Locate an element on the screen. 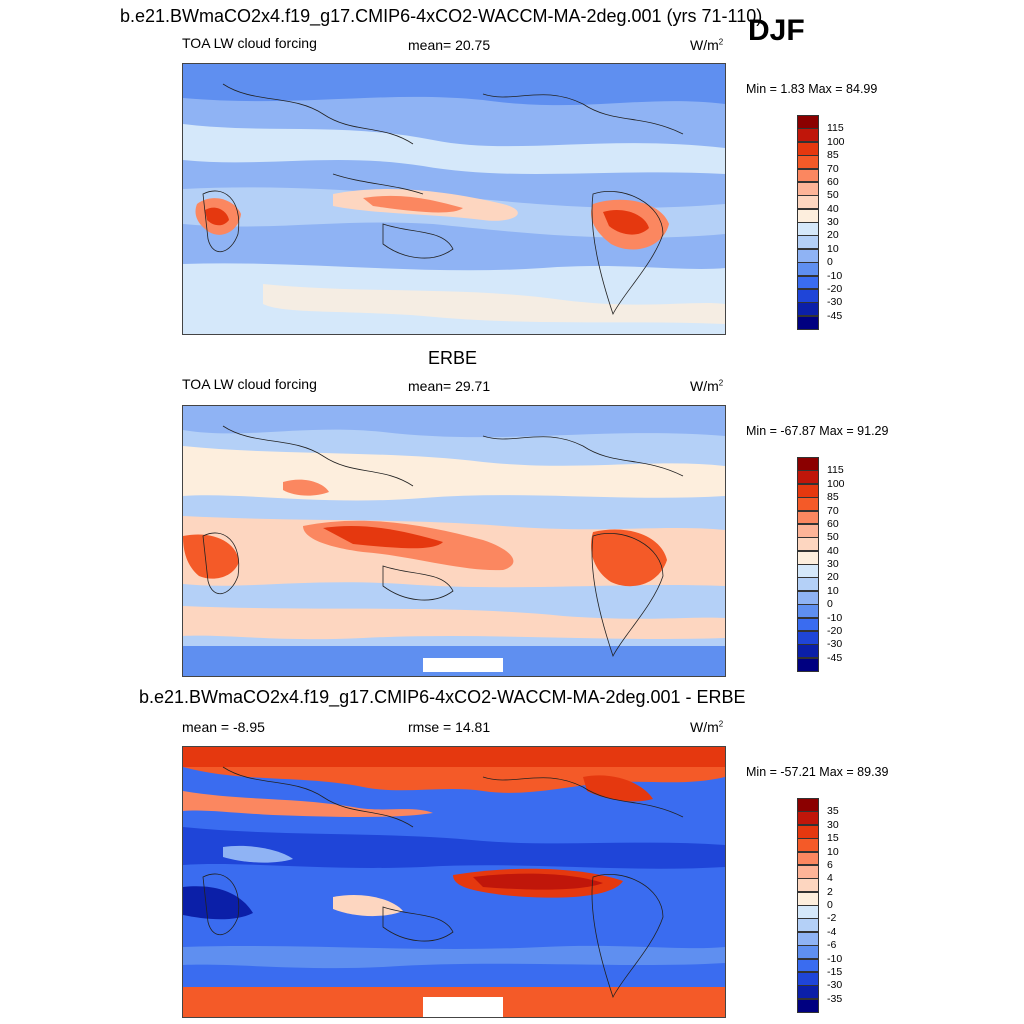  colorbar-label: 2 is located at coordinates (830, 891).